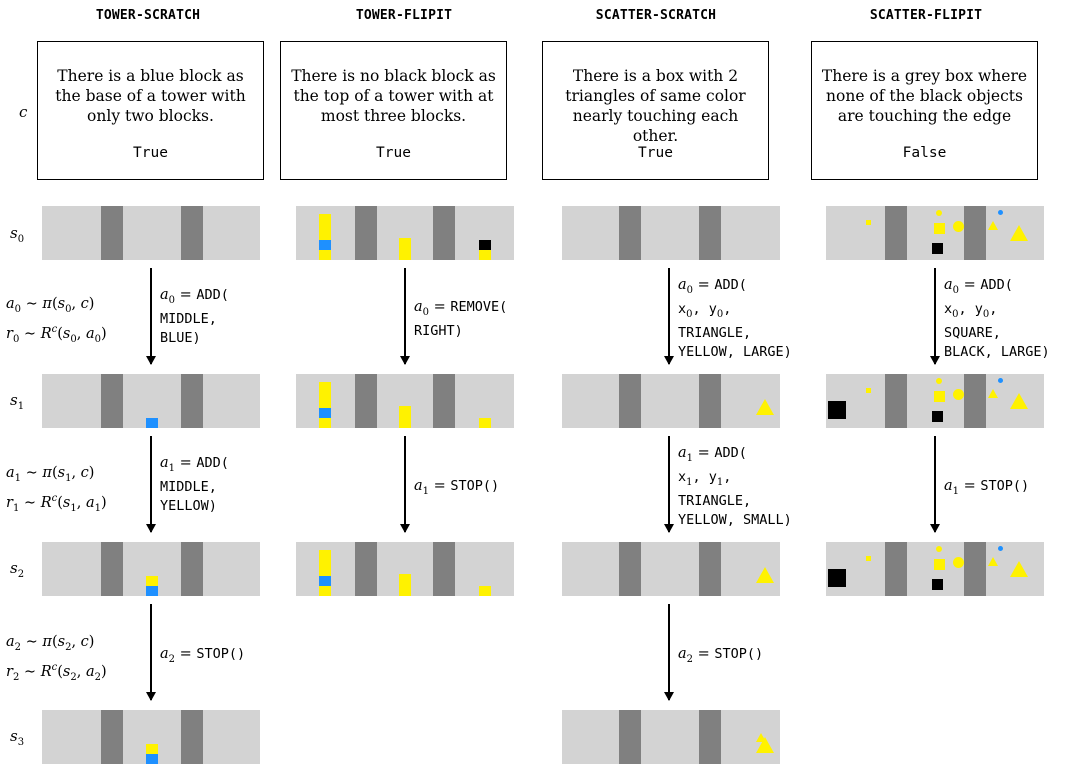  I want to click on state-tf-s0, so click(405, 233).